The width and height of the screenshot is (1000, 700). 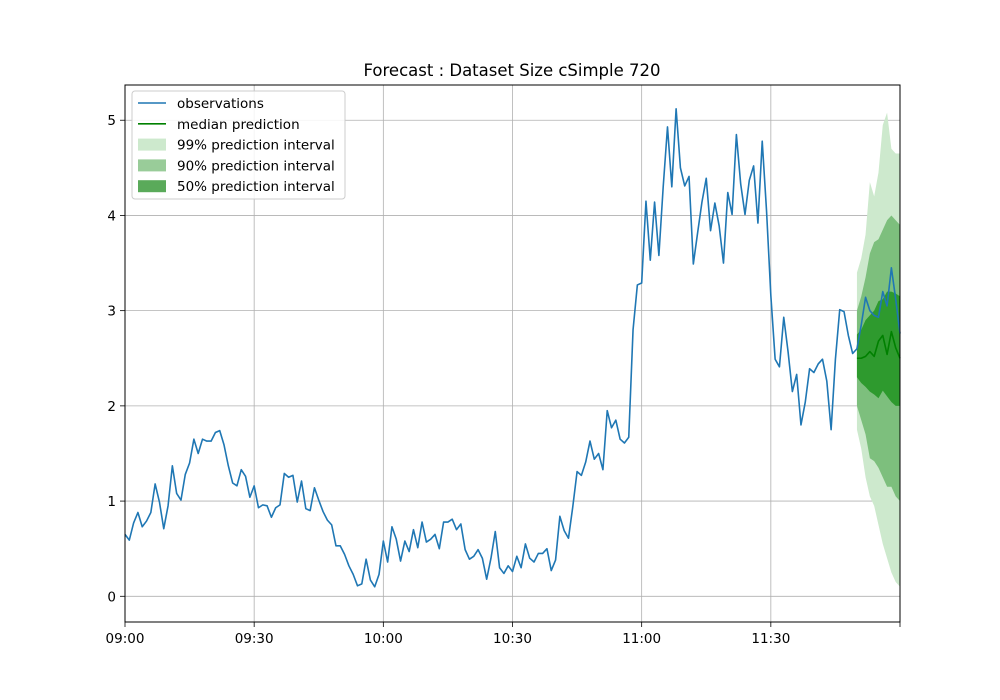 I want to click on band-50-percent, so click(x=878, y=348).